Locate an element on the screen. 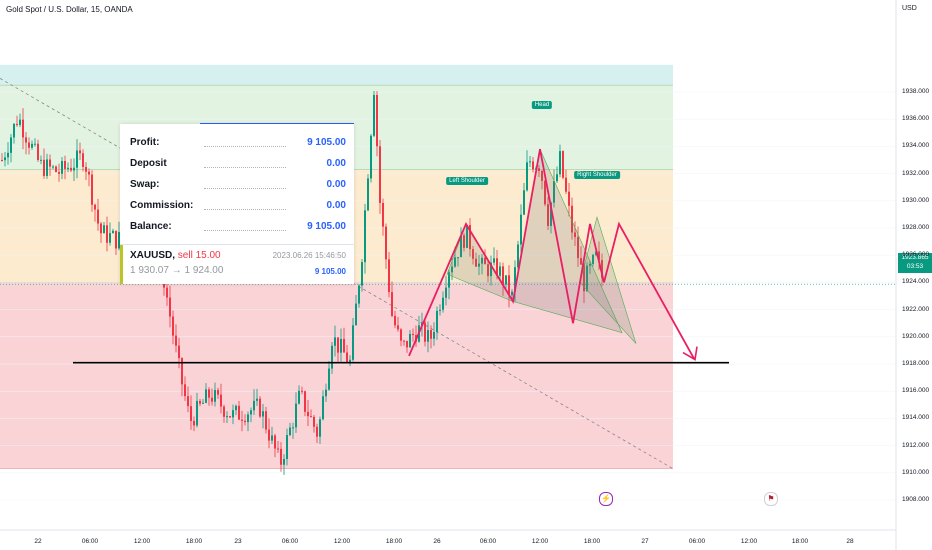  trade-prices: 1 930.07 → 1 924.00 is located at coordinates (177, 270).